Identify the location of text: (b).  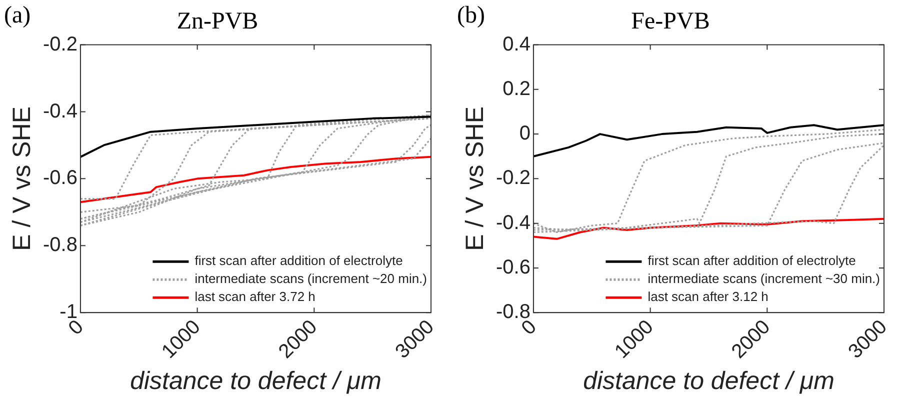
(471, 15).